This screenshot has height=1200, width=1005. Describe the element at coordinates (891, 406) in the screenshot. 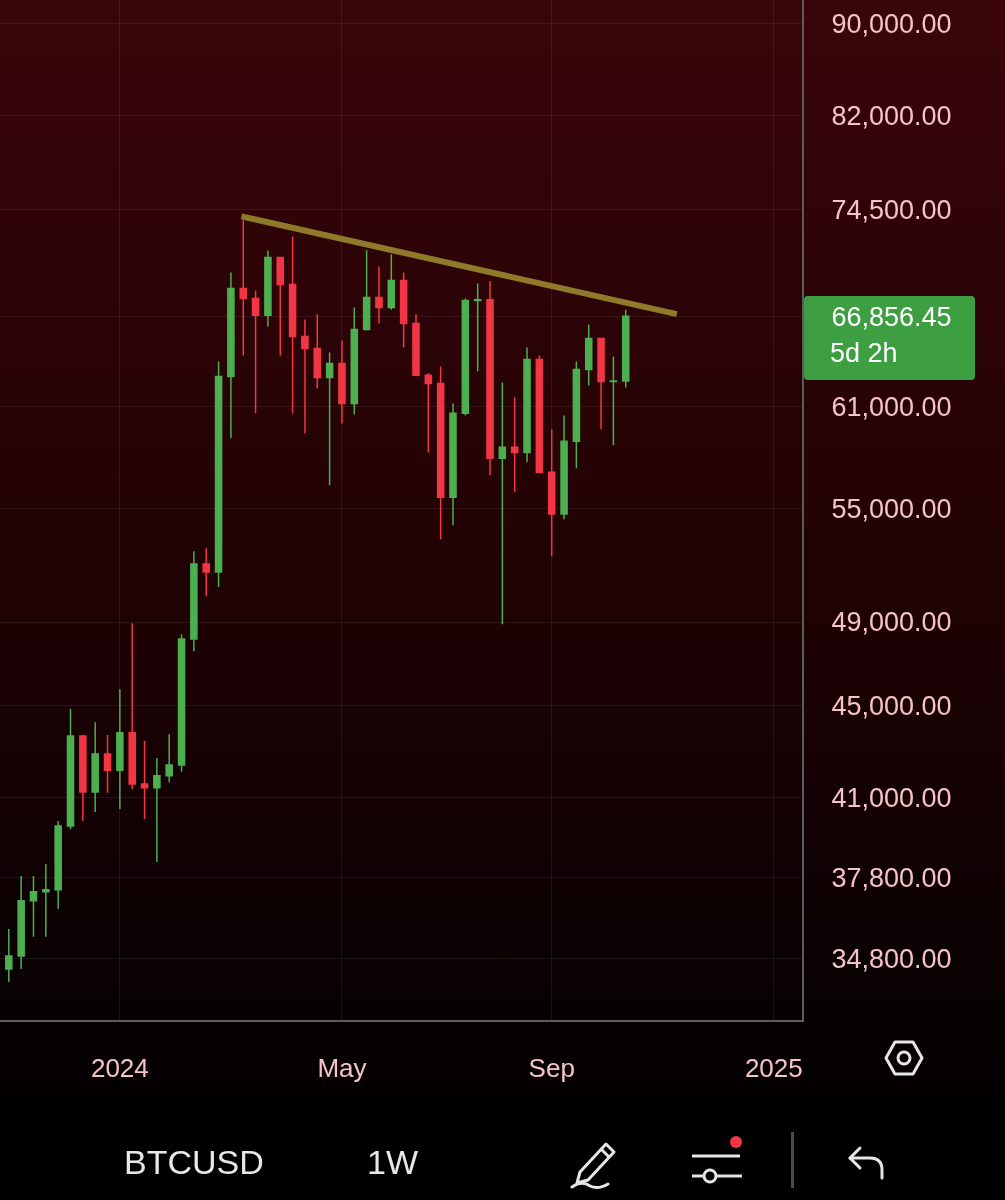

I see `y-tick-label: 61,000.00` at that location.